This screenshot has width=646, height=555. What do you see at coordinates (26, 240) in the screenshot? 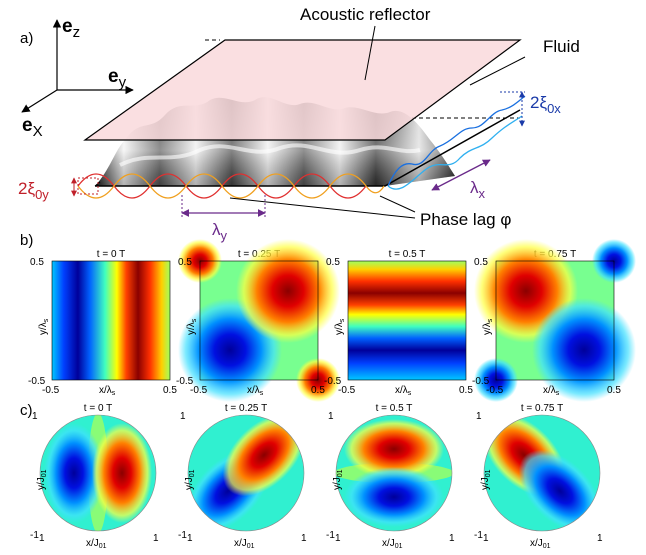
I see `panel-b-label: b)` at bounding box center [26, 240].